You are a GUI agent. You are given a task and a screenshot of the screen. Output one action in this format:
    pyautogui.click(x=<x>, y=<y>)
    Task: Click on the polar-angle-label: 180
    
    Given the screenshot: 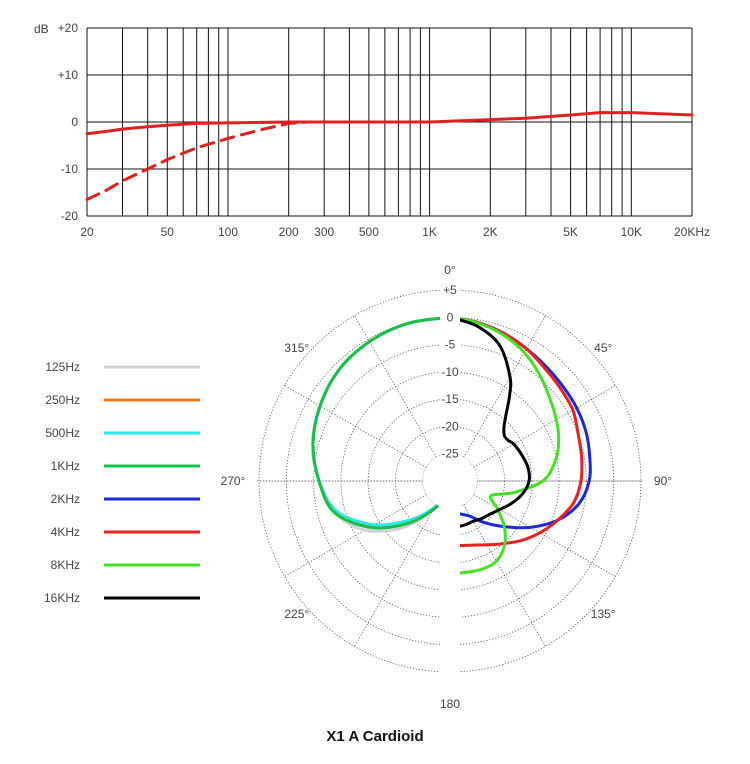 What is the action you would take?
    pyautogui.click(x=450, y=704)
    